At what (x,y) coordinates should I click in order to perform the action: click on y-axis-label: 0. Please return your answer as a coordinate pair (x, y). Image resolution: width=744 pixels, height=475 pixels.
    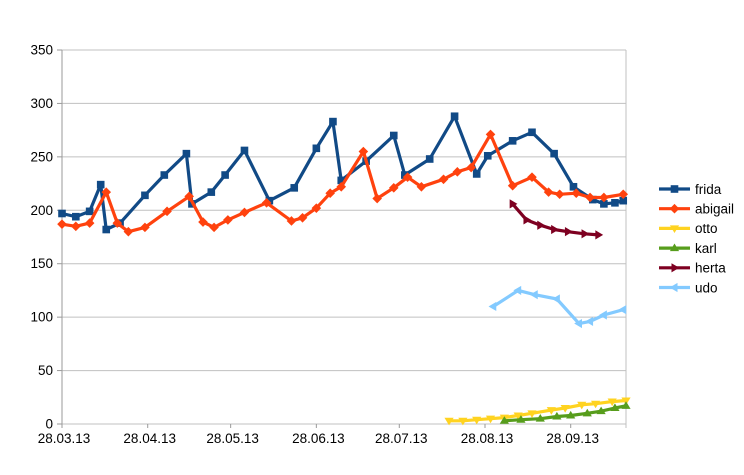
    Looking at the image, I should click on (49, 424).